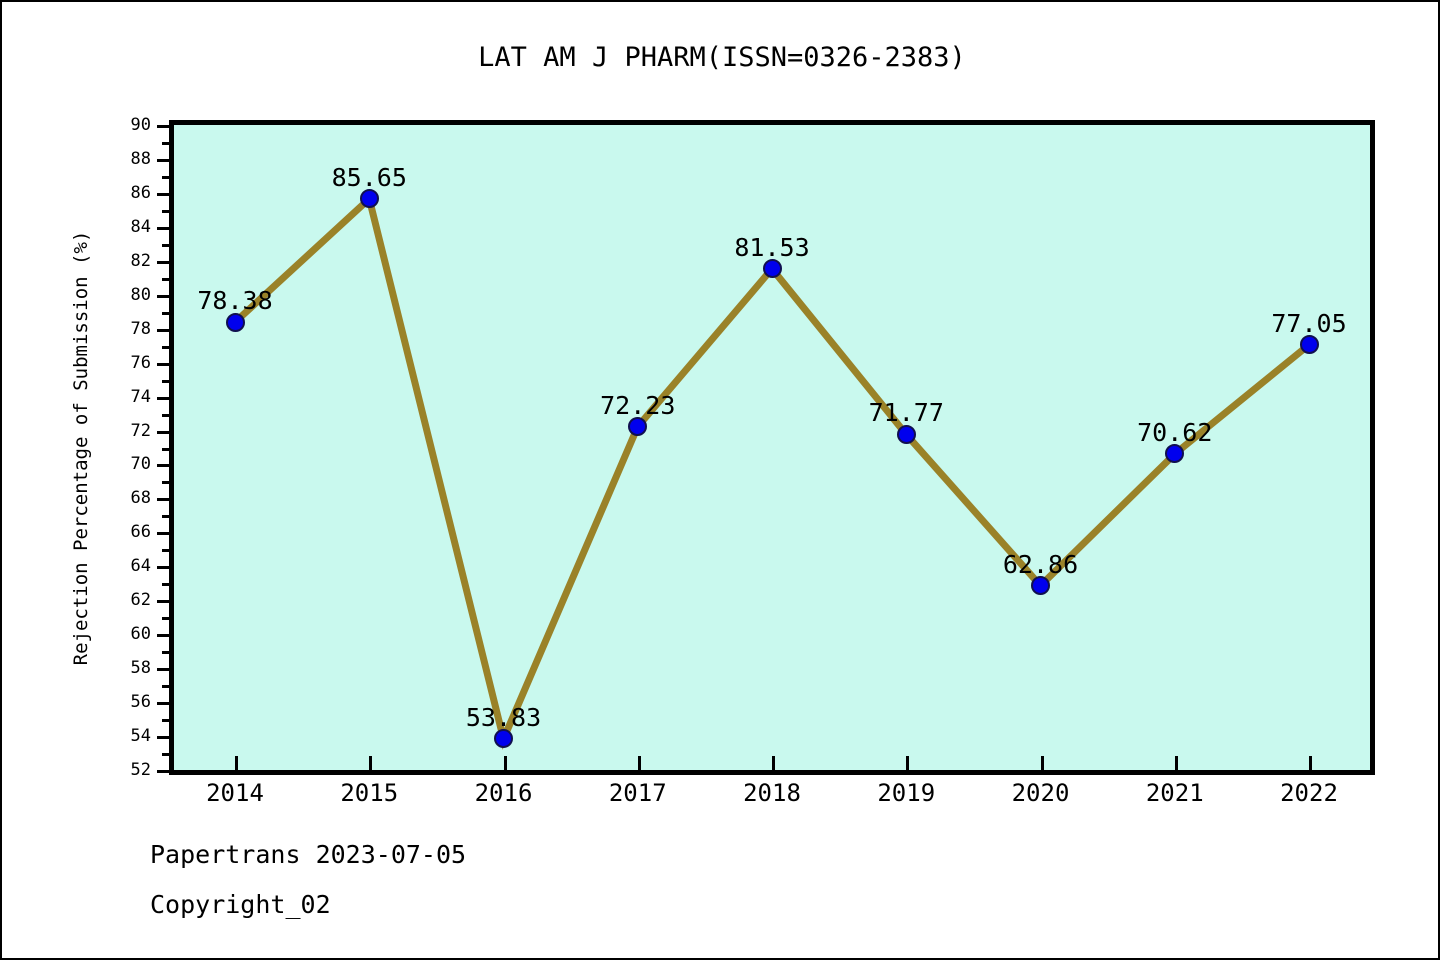 This screenshot has height=960, width=1440. Describe the element at coordinates (140, 125) in the screenshot. I see `y-tick-label: 90` at that location.